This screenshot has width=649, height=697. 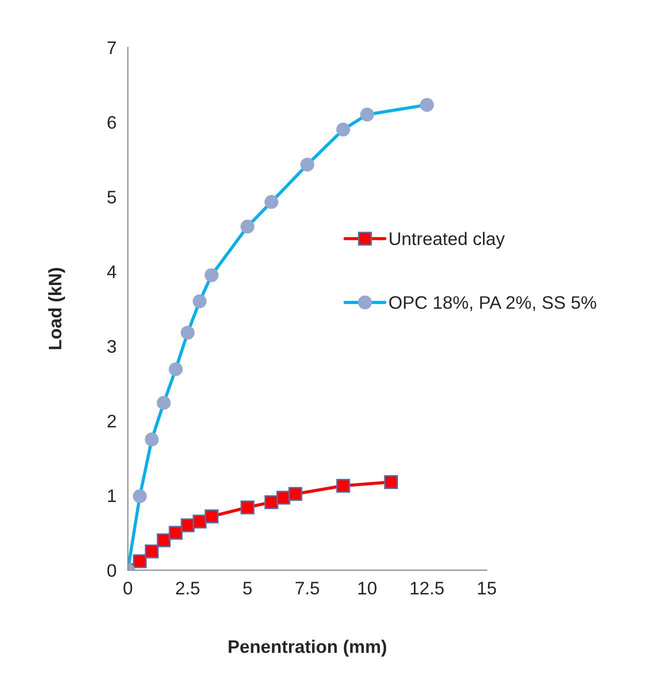 I want to click on x-tick-label: 0, so click(x=128, y=588).